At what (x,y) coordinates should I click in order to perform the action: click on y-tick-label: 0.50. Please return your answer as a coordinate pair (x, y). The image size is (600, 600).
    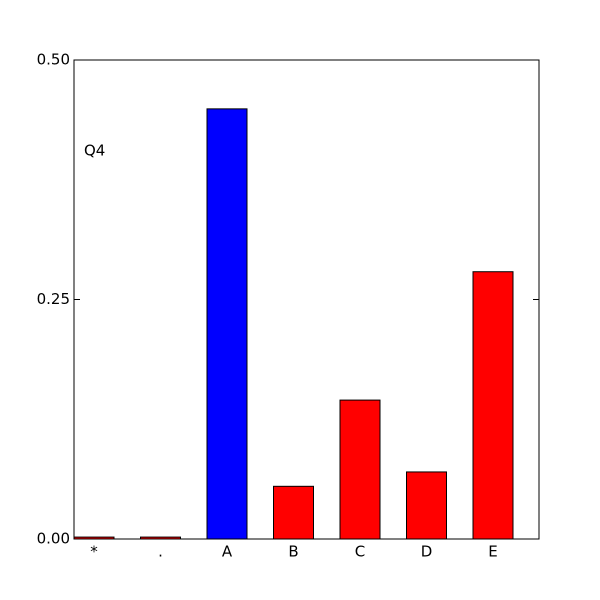
    Looking at the image, I should click on (53, 60).